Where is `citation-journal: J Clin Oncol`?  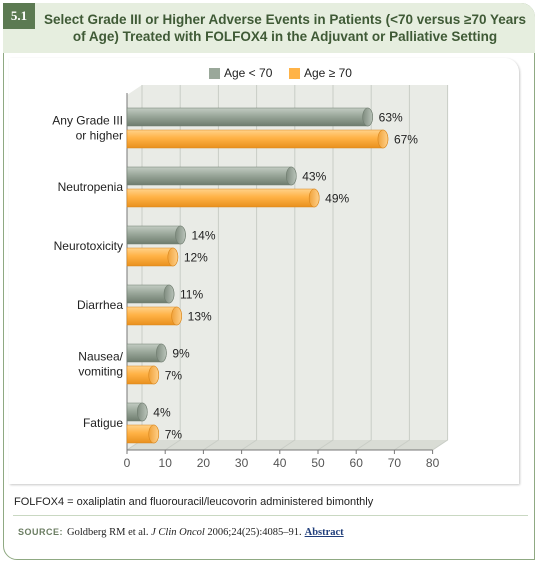
citation-journal: J Clin Oncol is located at coordinates (178, 532).